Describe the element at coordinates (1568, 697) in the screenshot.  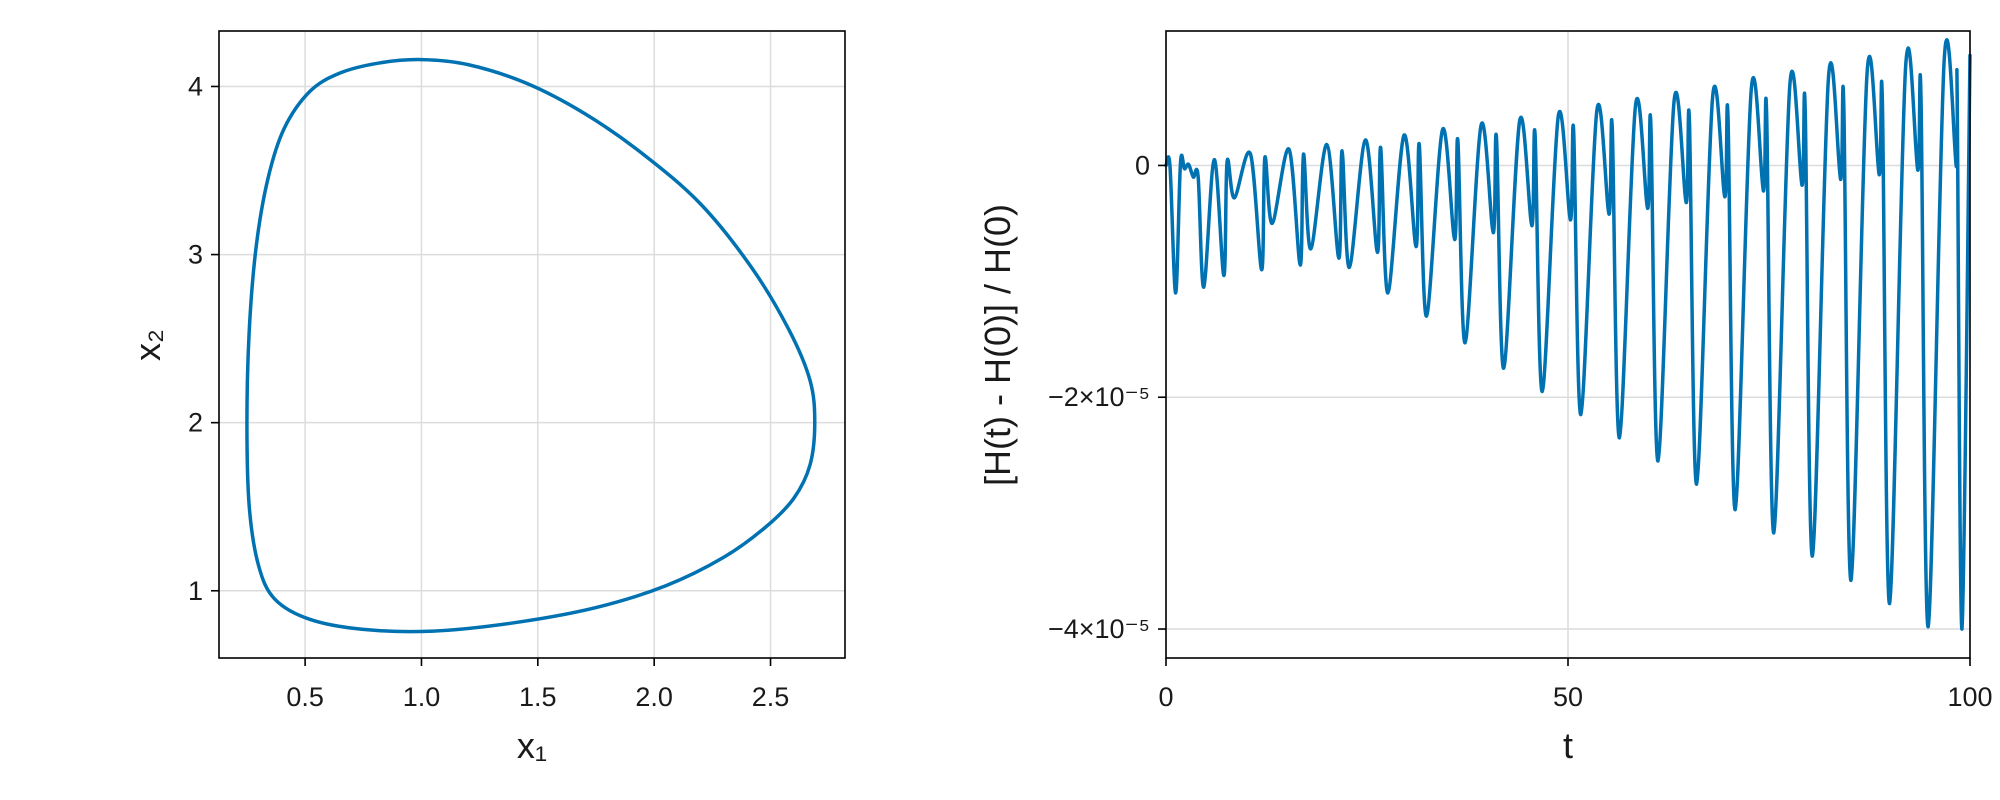
I see `energy-error-x-tick-label: 50` at that location.